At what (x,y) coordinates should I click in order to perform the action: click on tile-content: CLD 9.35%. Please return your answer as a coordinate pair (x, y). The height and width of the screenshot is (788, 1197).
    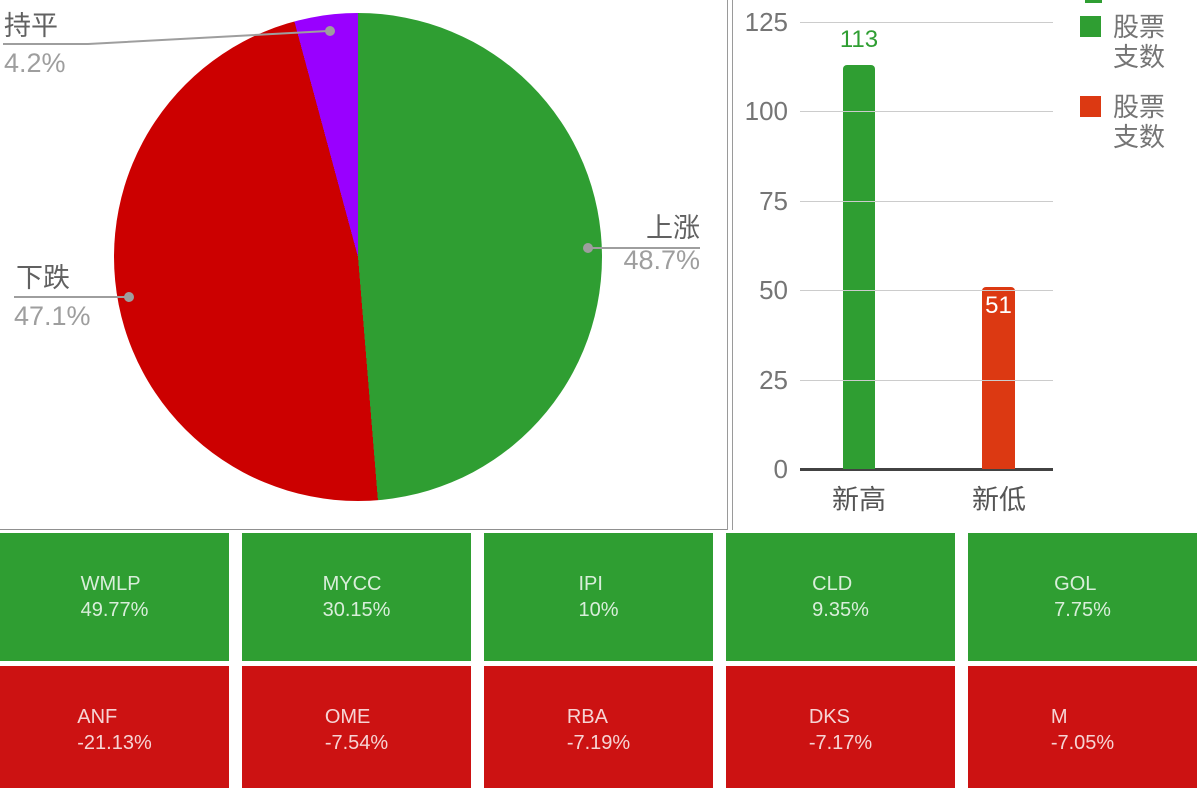
    Looking at the image, I should click on (840, 597).